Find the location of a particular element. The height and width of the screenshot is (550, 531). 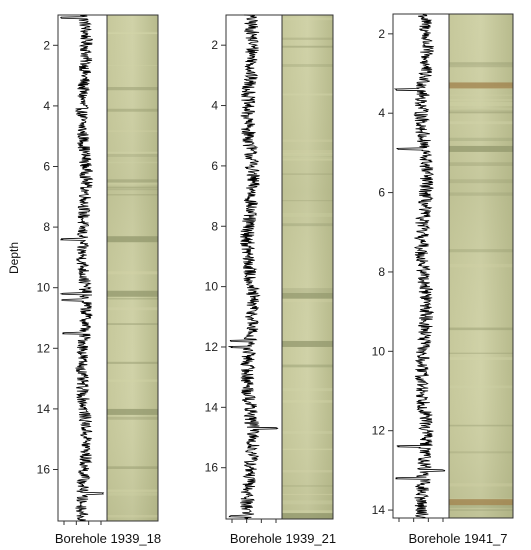

borehole-caption: Borehole 1939_18 is located at coordinates (108, 538).